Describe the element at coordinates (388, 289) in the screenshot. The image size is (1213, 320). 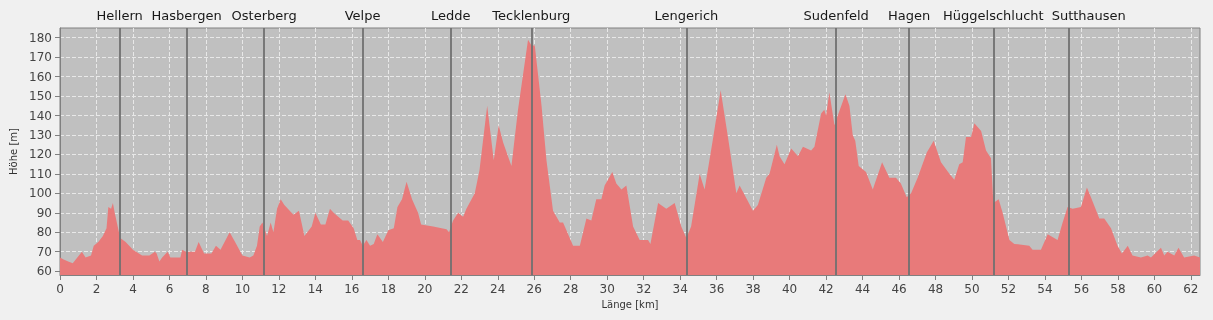
I see `x-tick-label: 18` at that location.